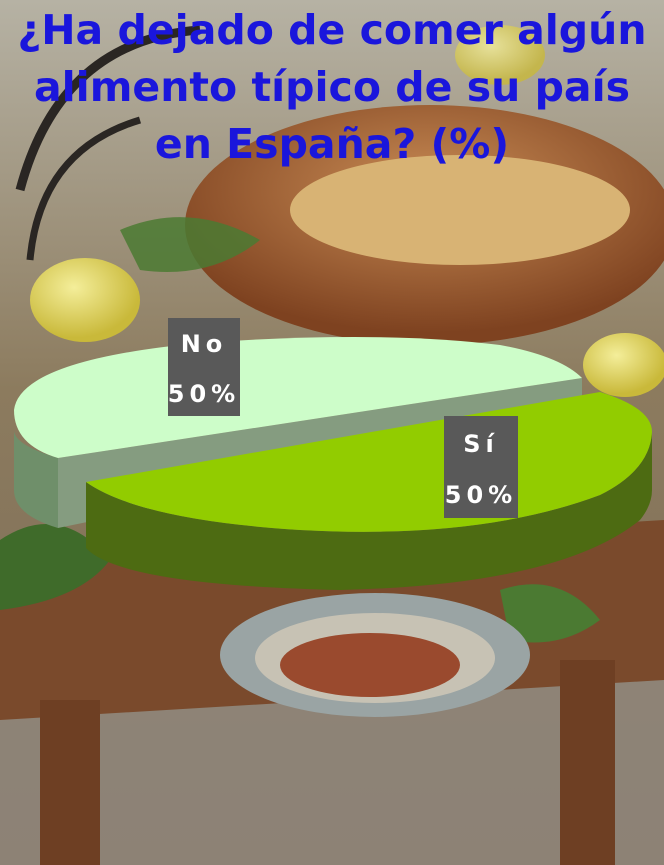 This screenshot has width=664, height=865. I want to click on table-leg-left, so click(70, 782).